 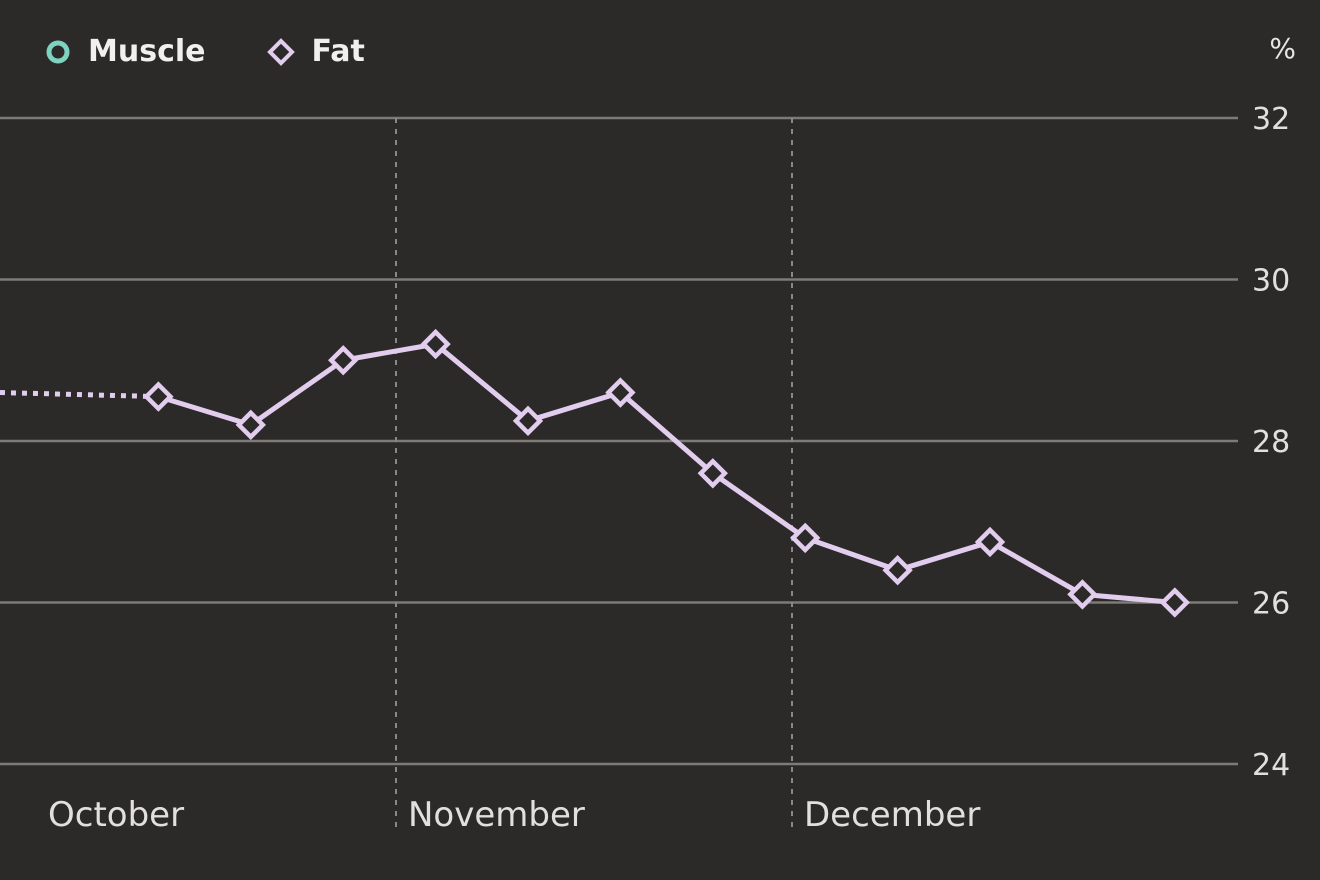 I want to click on y-tick-label: 30, so click(x=1271, y=281).